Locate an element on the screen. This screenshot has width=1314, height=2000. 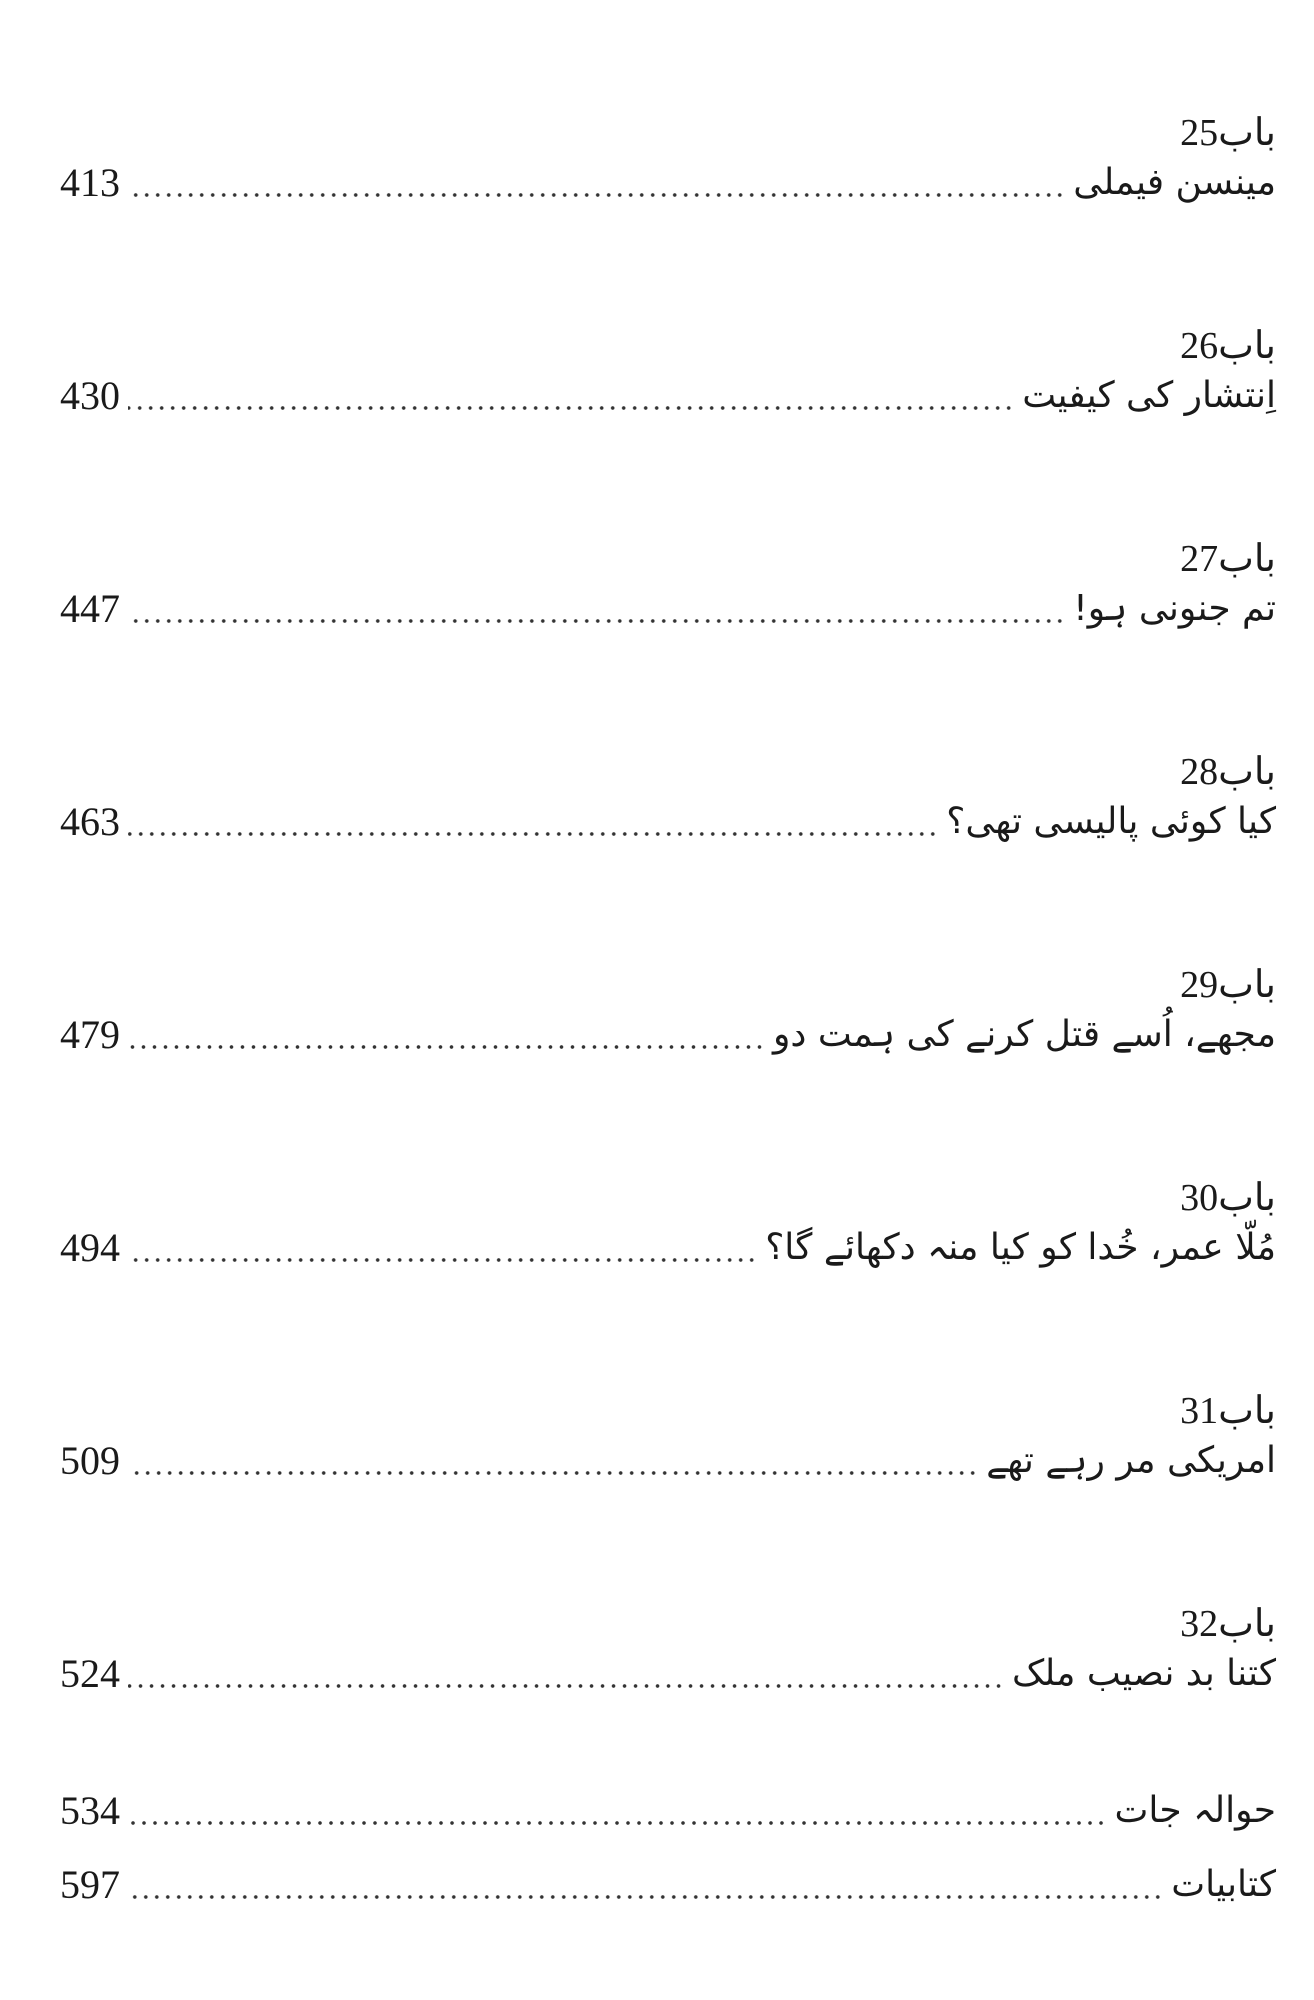
toc-row: امریکی مر رہے تھے 509 is located at coordinates (668, 1461).